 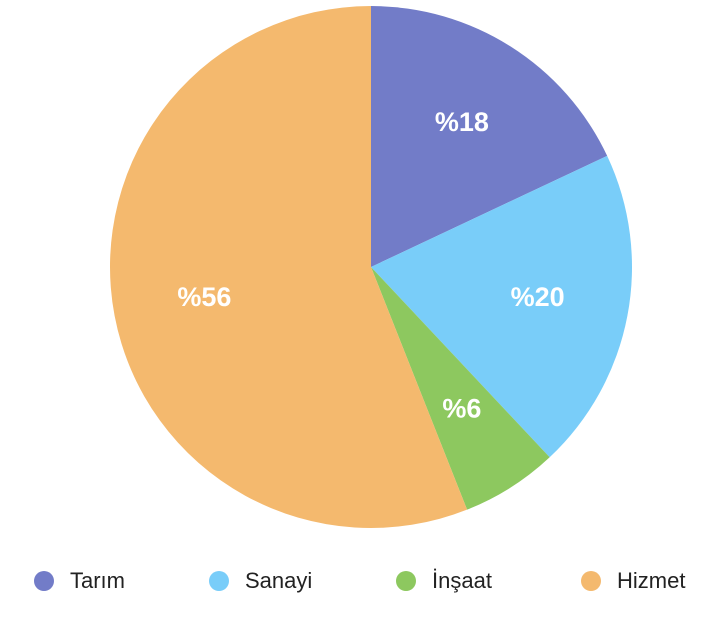 I want to click on legend-label: İnşaat, so click(x=462, y=580).